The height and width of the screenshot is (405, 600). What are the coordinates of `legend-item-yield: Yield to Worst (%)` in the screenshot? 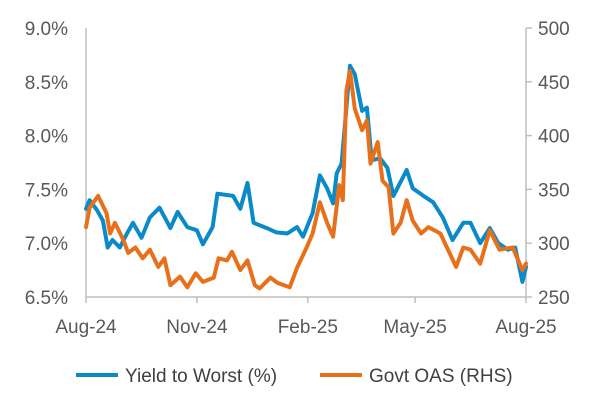 It's located at (176, 376).